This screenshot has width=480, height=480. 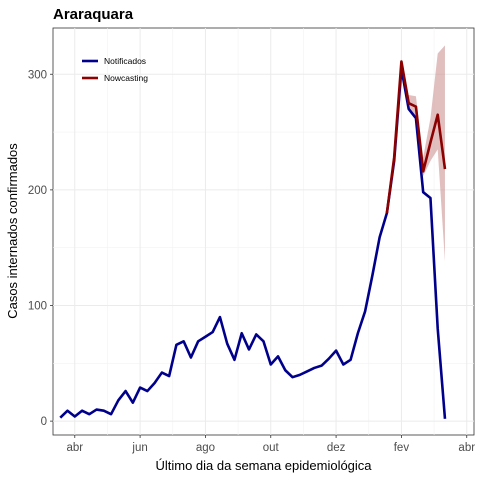 I want to click on y-tick-label: 200, so click(x=37, y=191).